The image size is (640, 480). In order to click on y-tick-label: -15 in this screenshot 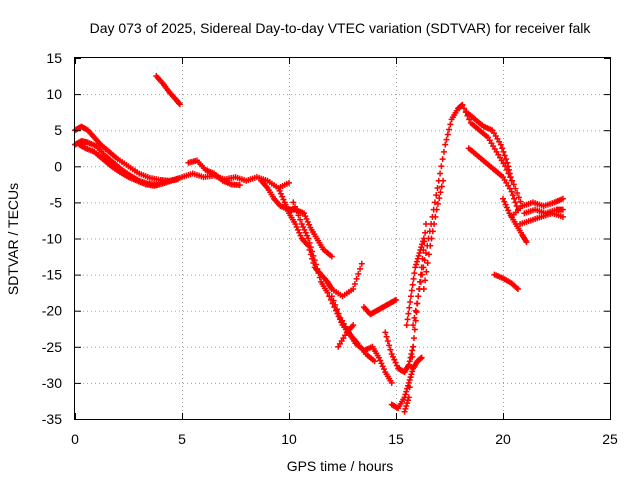, I will do `click(52, 275)`.